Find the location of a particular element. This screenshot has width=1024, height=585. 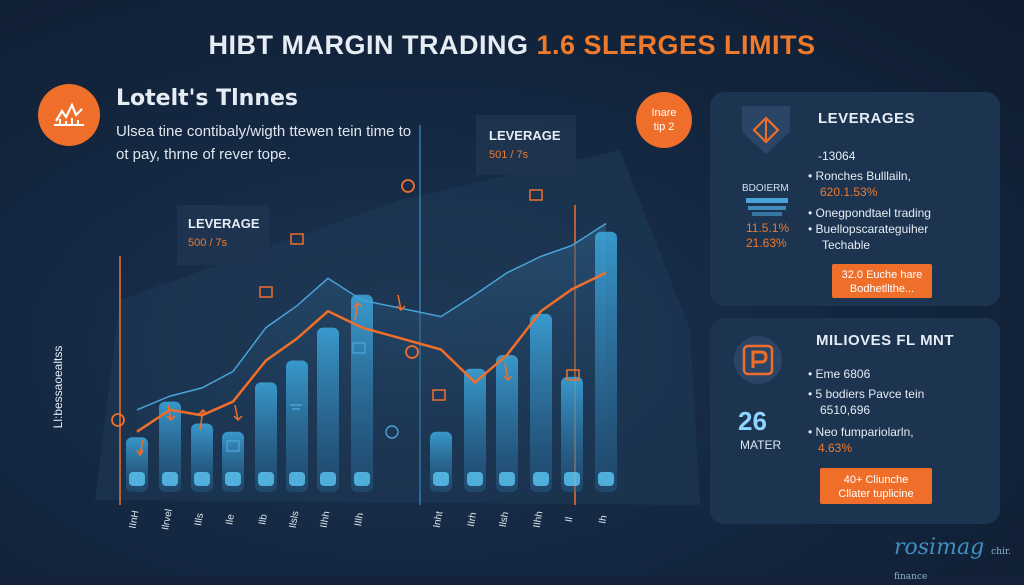

panel1-side-label: BDOIERM is located at coordinates (765, 188).